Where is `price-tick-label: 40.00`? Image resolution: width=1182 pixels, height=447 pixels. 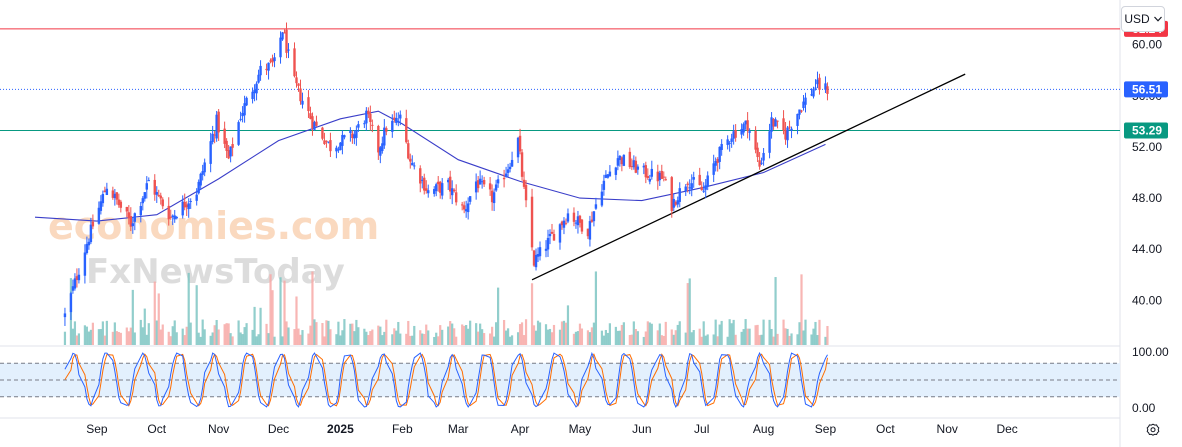 price-tick-label: 40.00 is located at coordinates (1147, 300).